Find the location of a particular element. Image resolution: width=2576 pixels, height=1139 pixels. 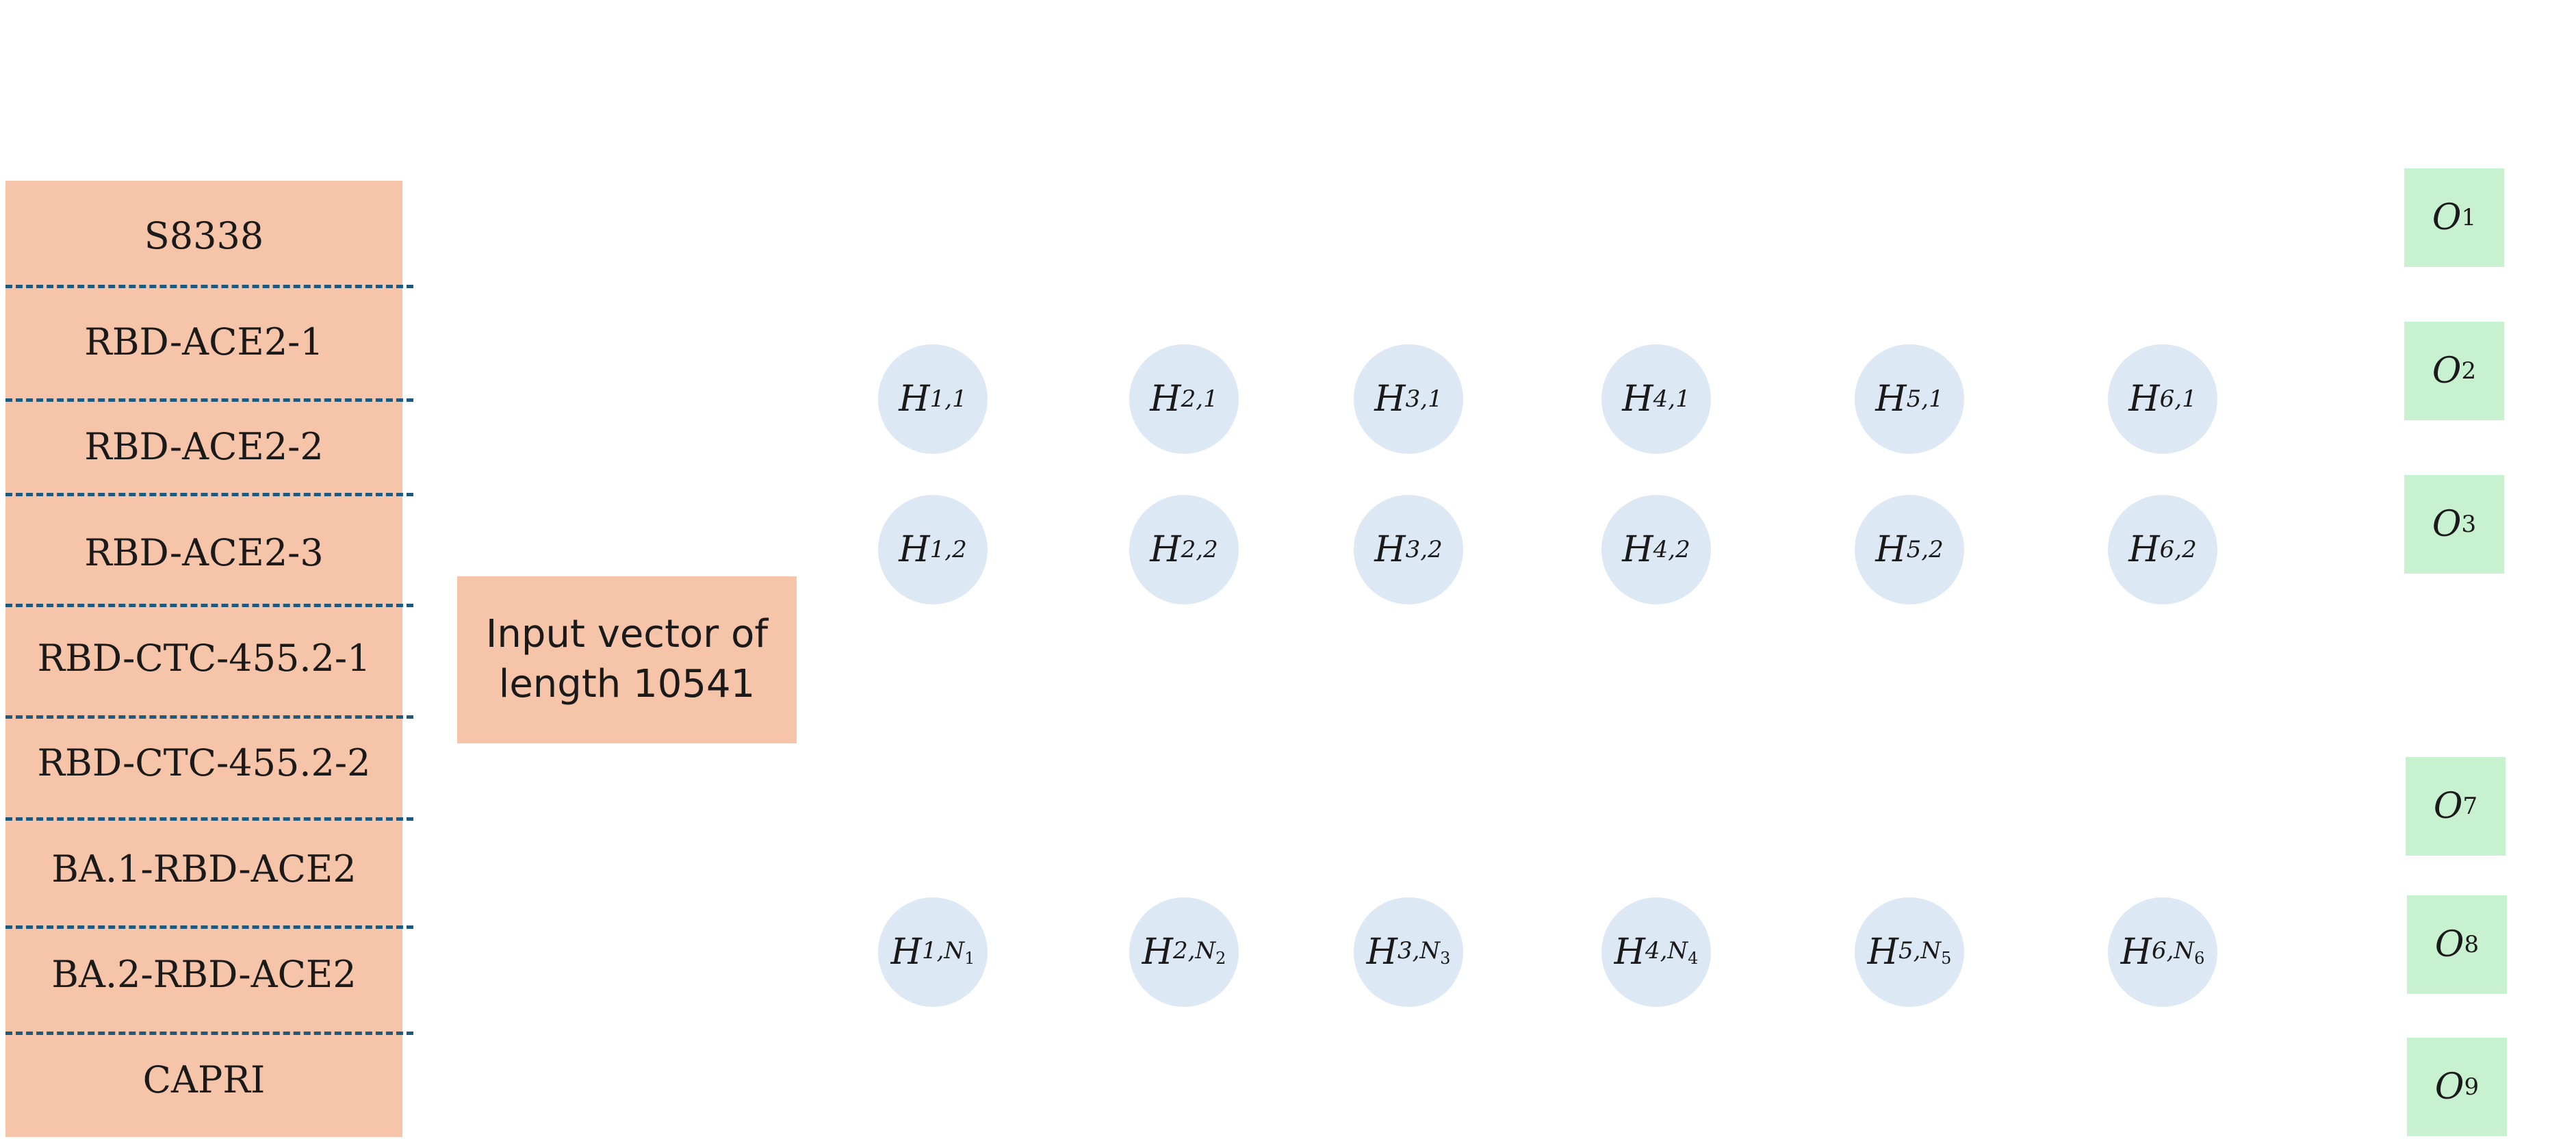

hidden-node: H 4,2 is located at coordinates (1656, 549).